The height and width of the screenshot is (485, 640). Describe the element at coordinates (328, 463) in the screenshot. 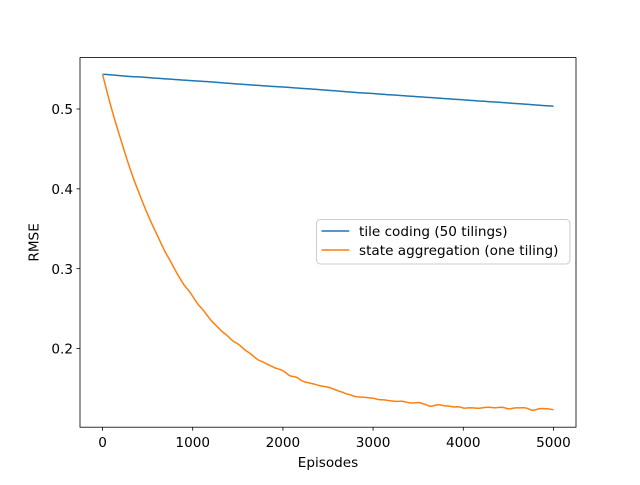

I see `x-axis-label: Episodes` at that location.